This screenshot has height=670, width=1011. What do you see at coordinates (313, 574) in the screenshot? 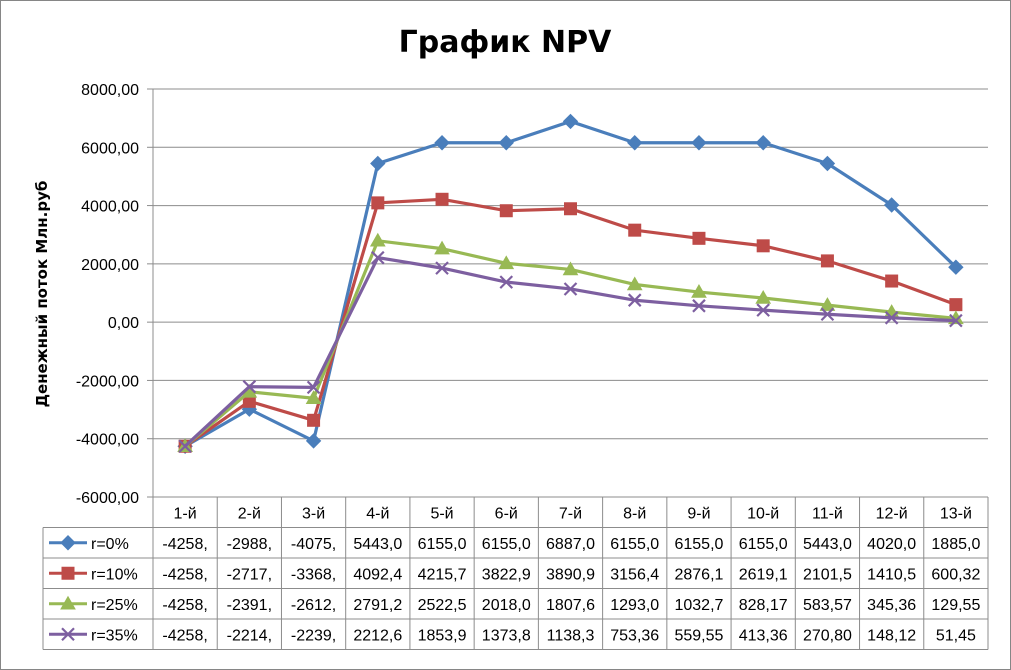
I see `table-cell: -3368,` at bounding box center [313, 574].